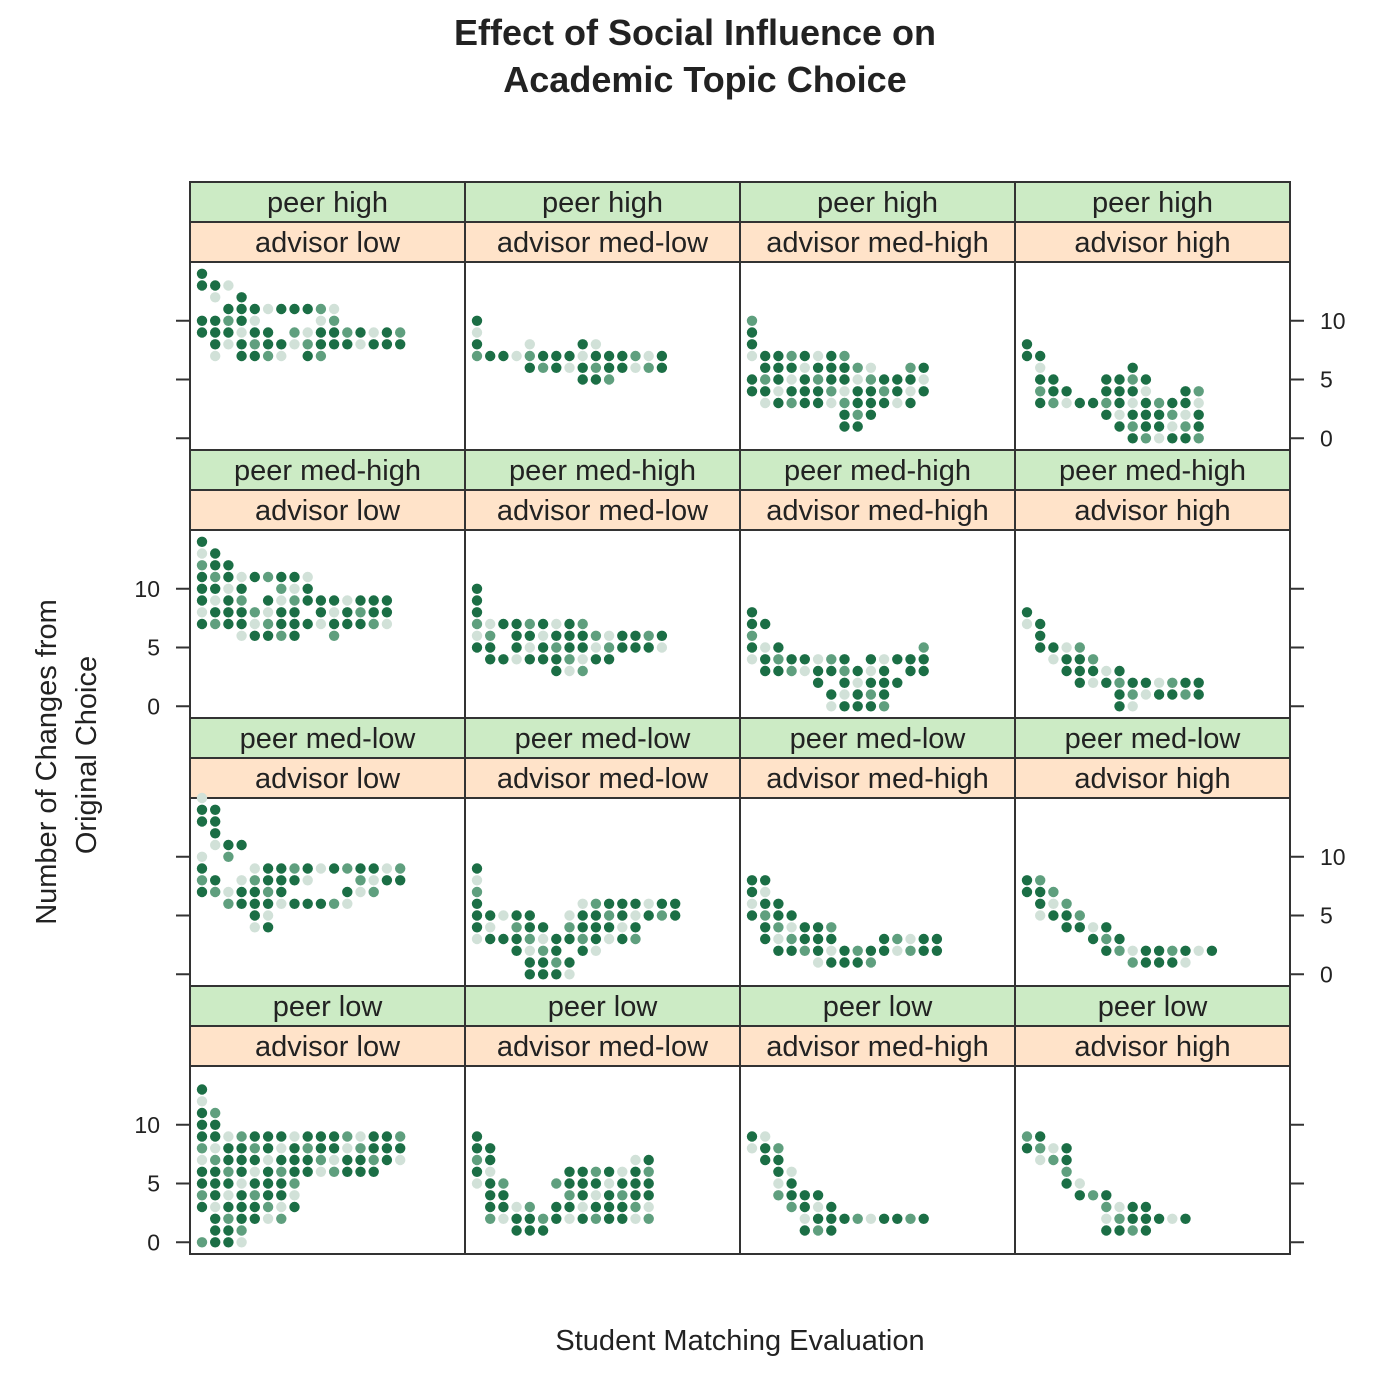  Describe the element at coordinates (877, 511) in the screenshot. I see `strip-advisor-label-peer-med-high-advisor-med-high: advisor med-high` at that location.